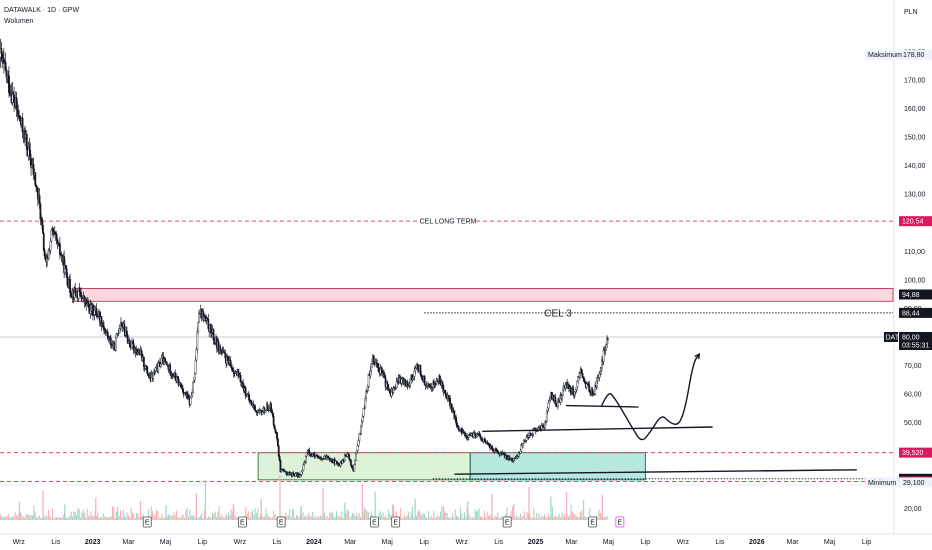 This screenshot has width=932, height=550. I want to click on price-tag-black: 94,88, so click(915, 294).